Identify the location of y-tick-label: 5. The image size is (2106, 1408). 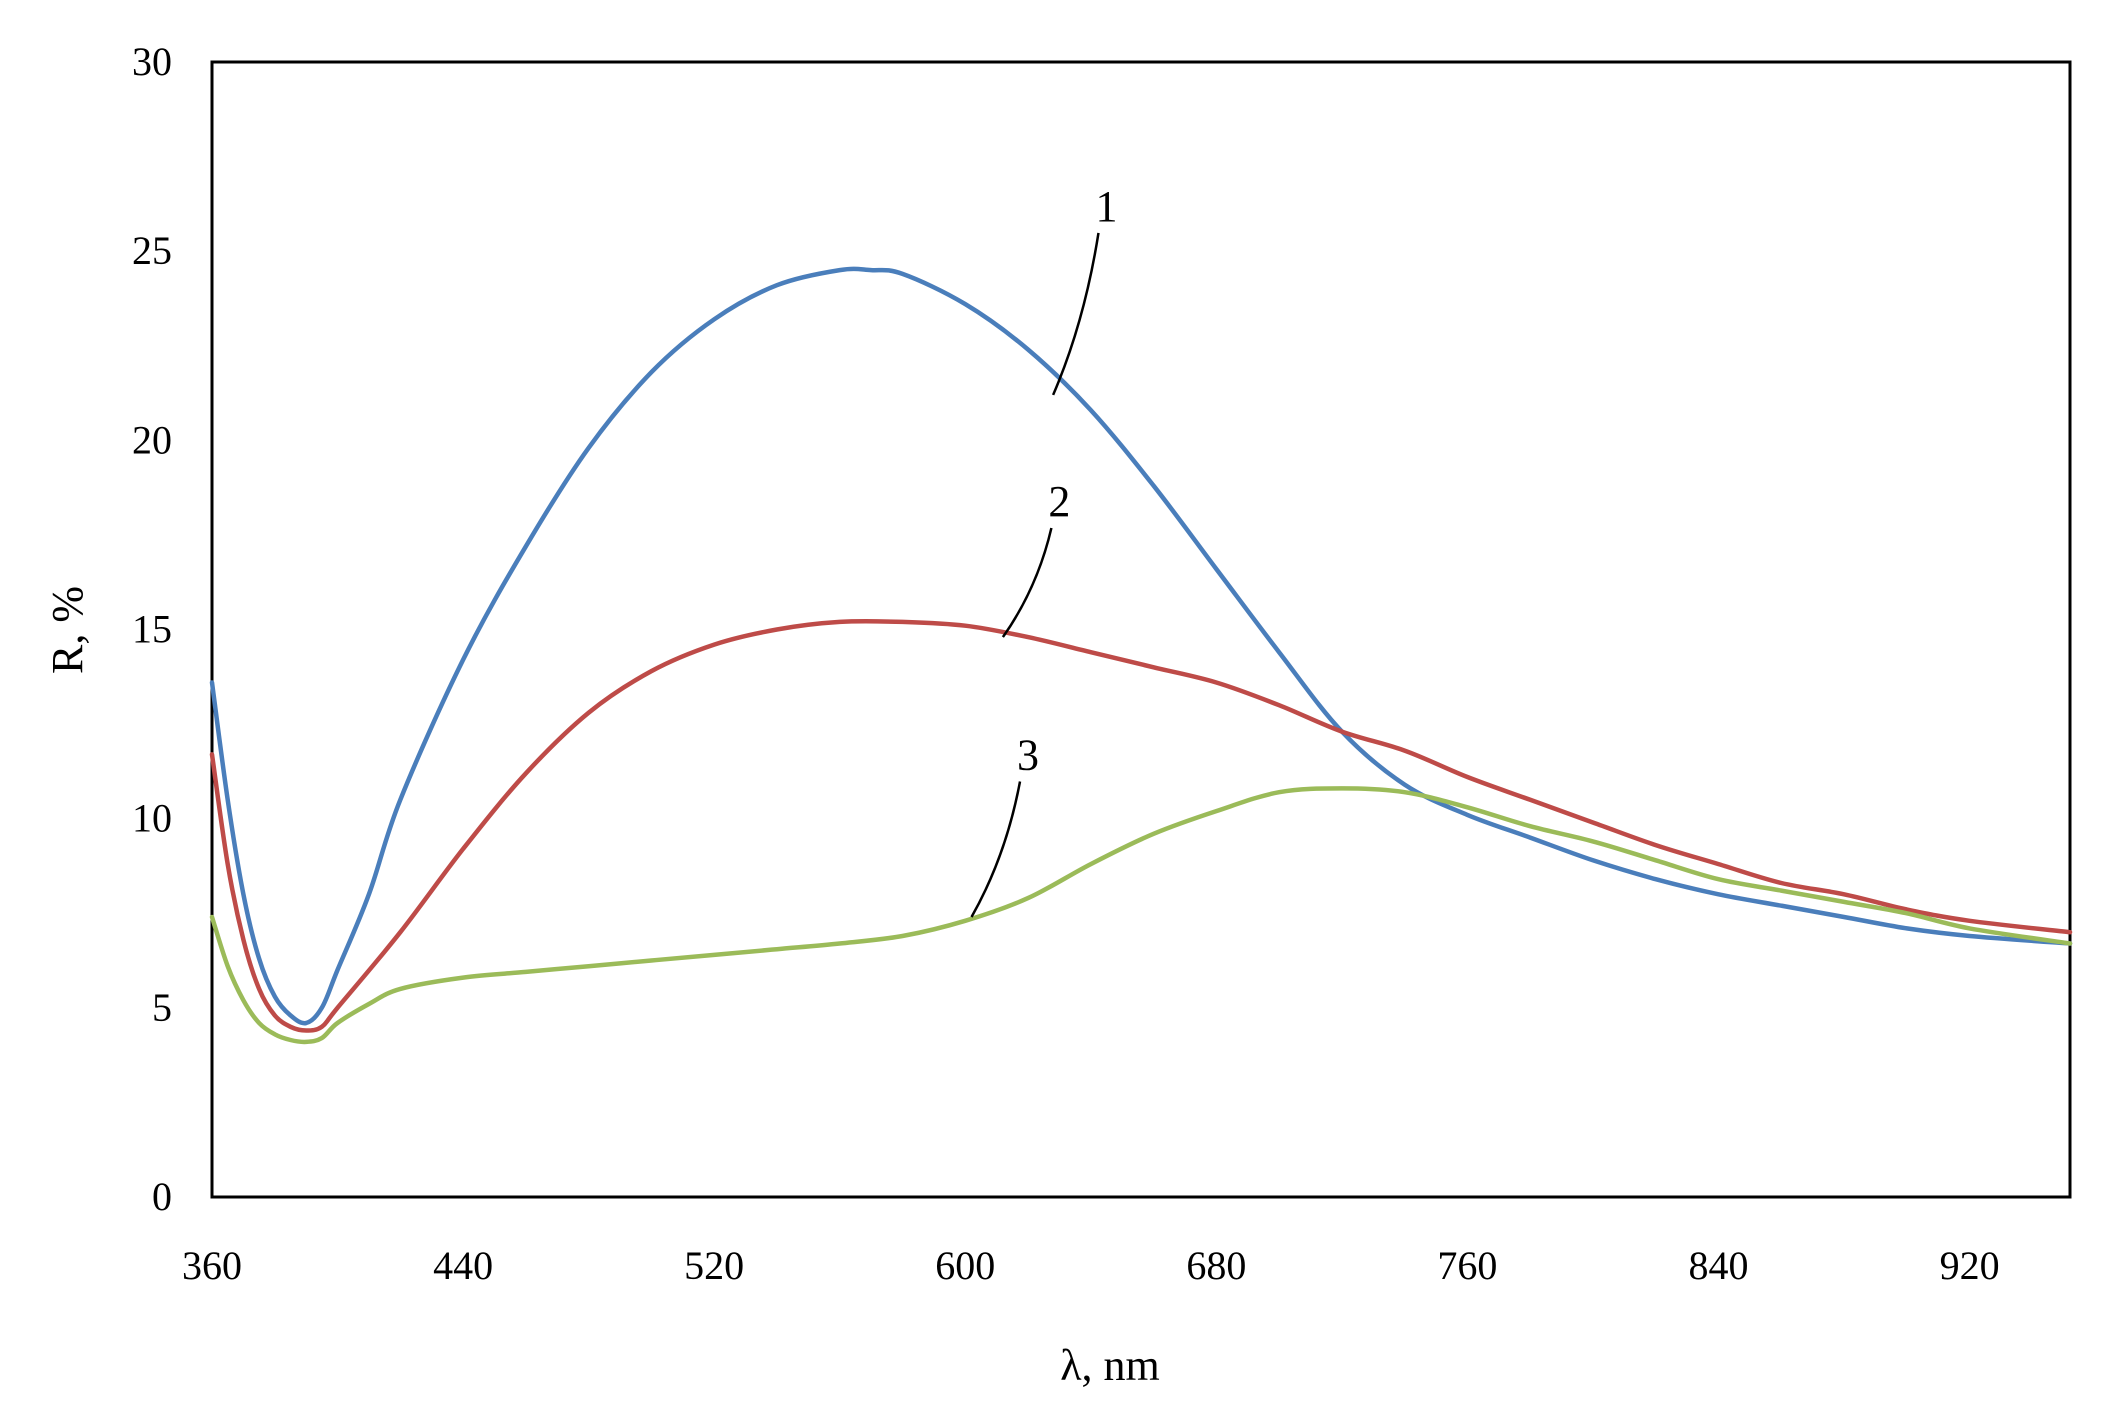
(162, 1007).